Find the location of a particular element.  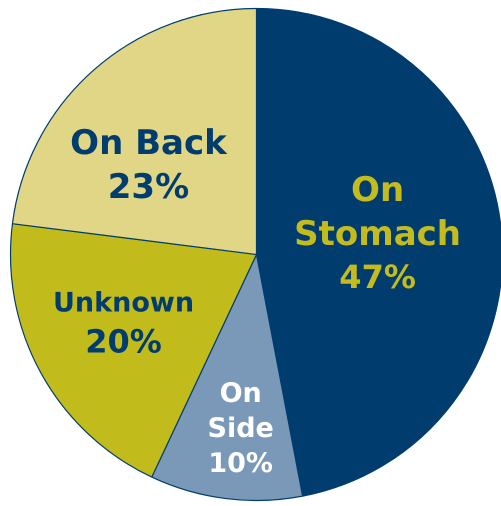

slice-label: On Side is located at coordinates (241, 411).